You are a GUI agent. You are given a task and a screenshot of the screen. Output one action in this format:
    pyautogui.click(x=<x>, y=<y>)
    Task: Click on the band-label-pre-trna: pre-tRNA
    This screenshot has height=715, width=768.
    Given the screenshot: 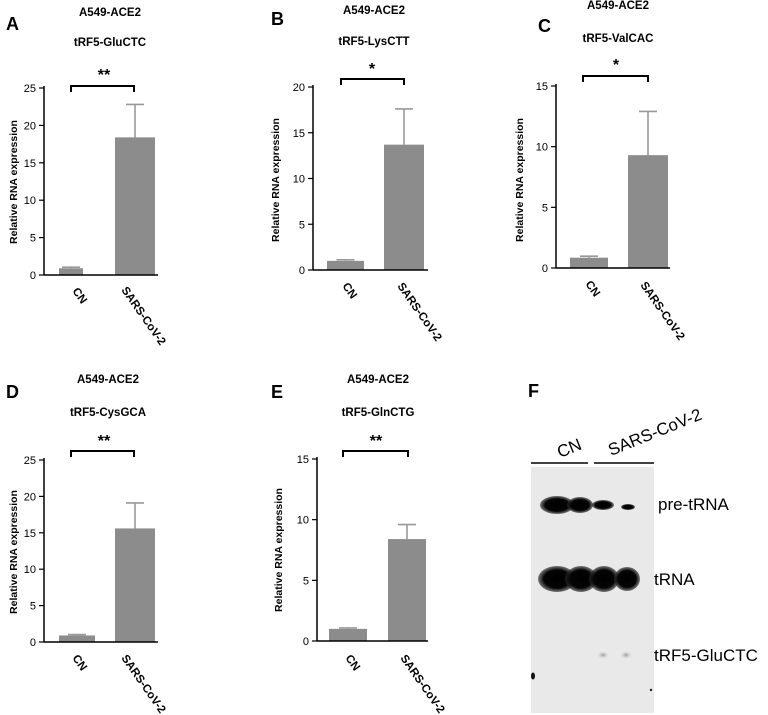 What is the action you would take?
    pyautogui.click(x=694, y=504)
    